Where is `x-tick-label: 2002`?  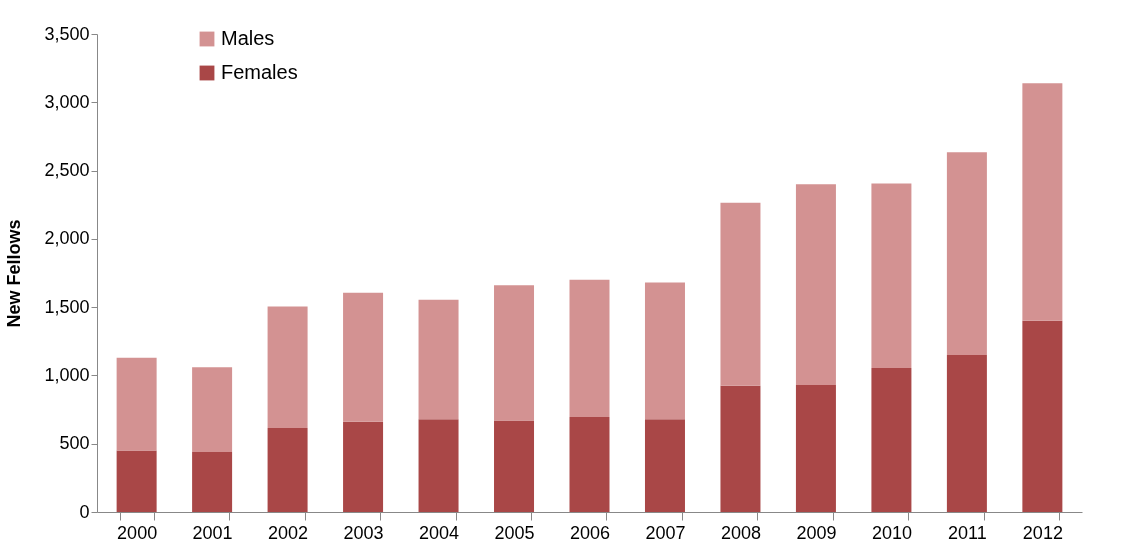
x-tick-label: 2002 is located at coordinates (288, 532).